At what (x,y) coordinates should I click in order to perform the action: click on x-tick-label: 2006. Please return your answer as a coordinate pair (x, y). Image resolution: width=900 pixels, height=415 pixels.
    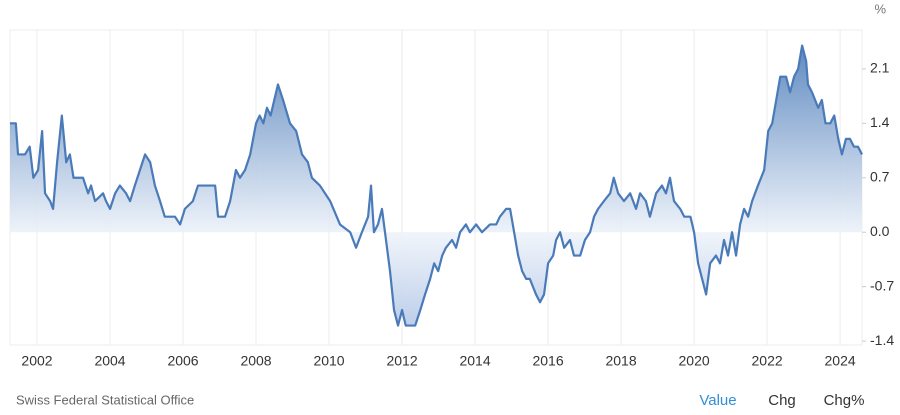
    Looking at the image, I should click on (182, 361).